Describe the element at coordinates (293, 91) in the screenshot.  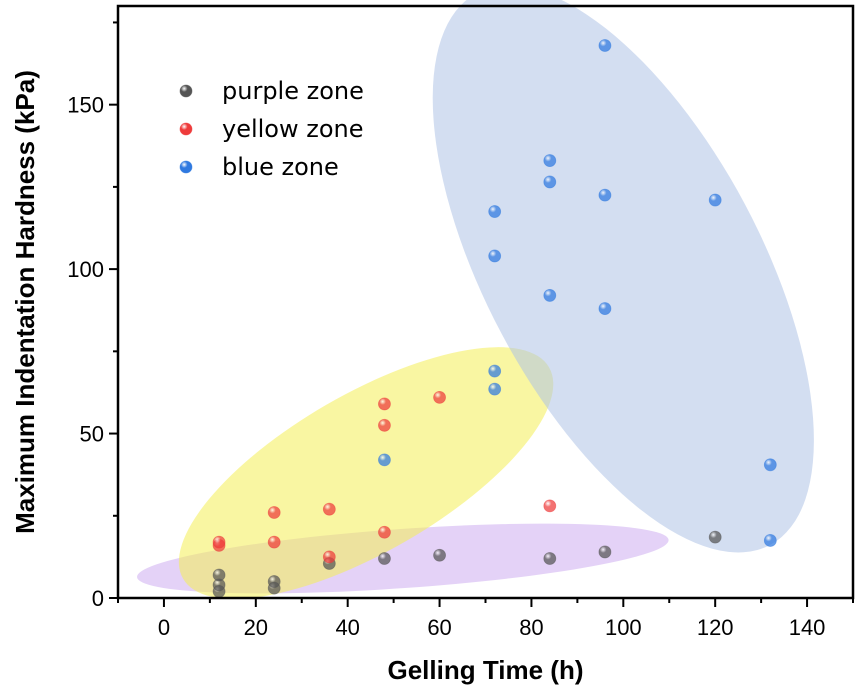
I see `legend-label: purple zone` at that location.